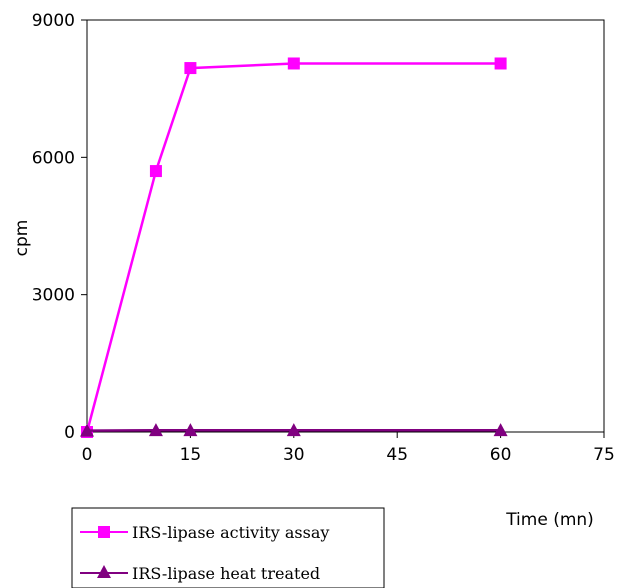 The width and height of the screenshot is (622, 588). Describe the element at coordinates (549, 520) in the screenshot. I see `x-axis-title: Time (mn)` at that location.